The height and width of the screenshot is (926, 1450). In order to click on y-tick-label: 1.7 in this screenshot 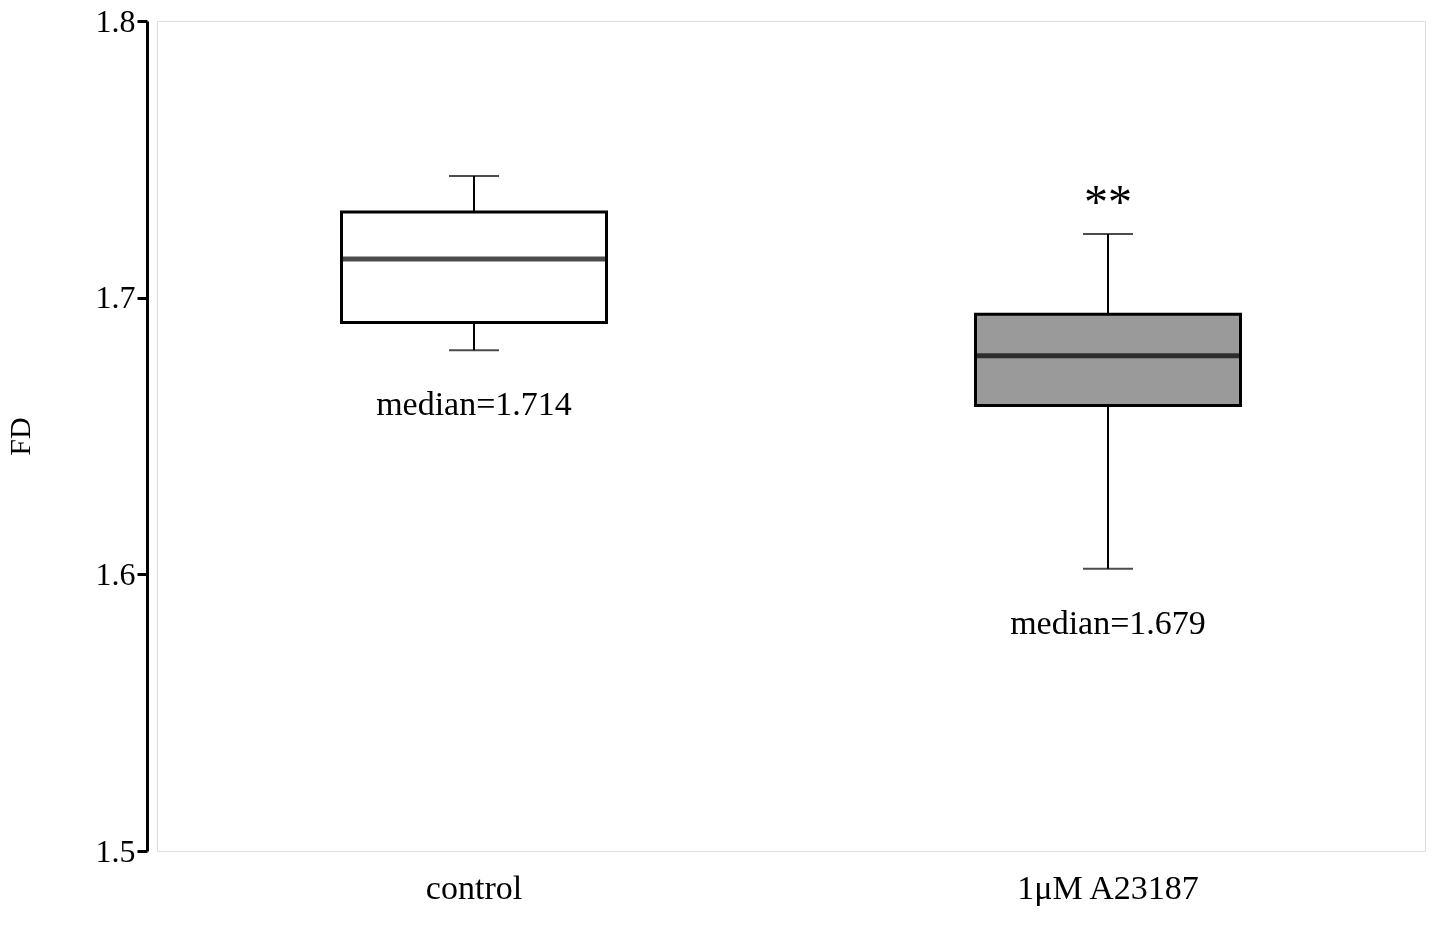, I will do `click(115, 297)`.